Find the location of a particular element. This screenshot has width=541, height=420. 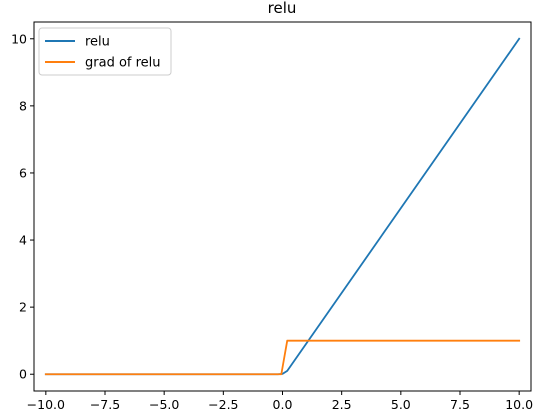

x-tick-label: 10.0 is located at coordinates (519, 404).